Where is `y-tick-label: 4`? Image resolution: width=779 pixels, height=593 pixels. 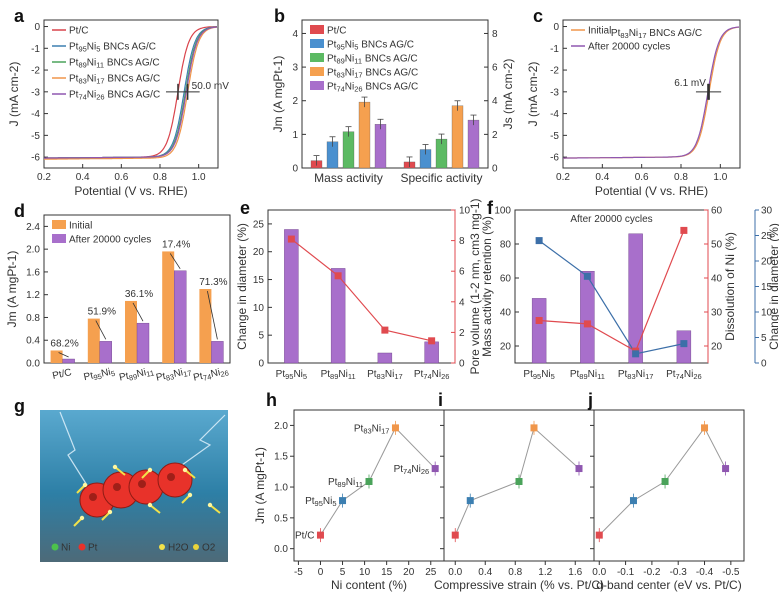
y-tick-label: 4 is located at coordinates (295, 34).